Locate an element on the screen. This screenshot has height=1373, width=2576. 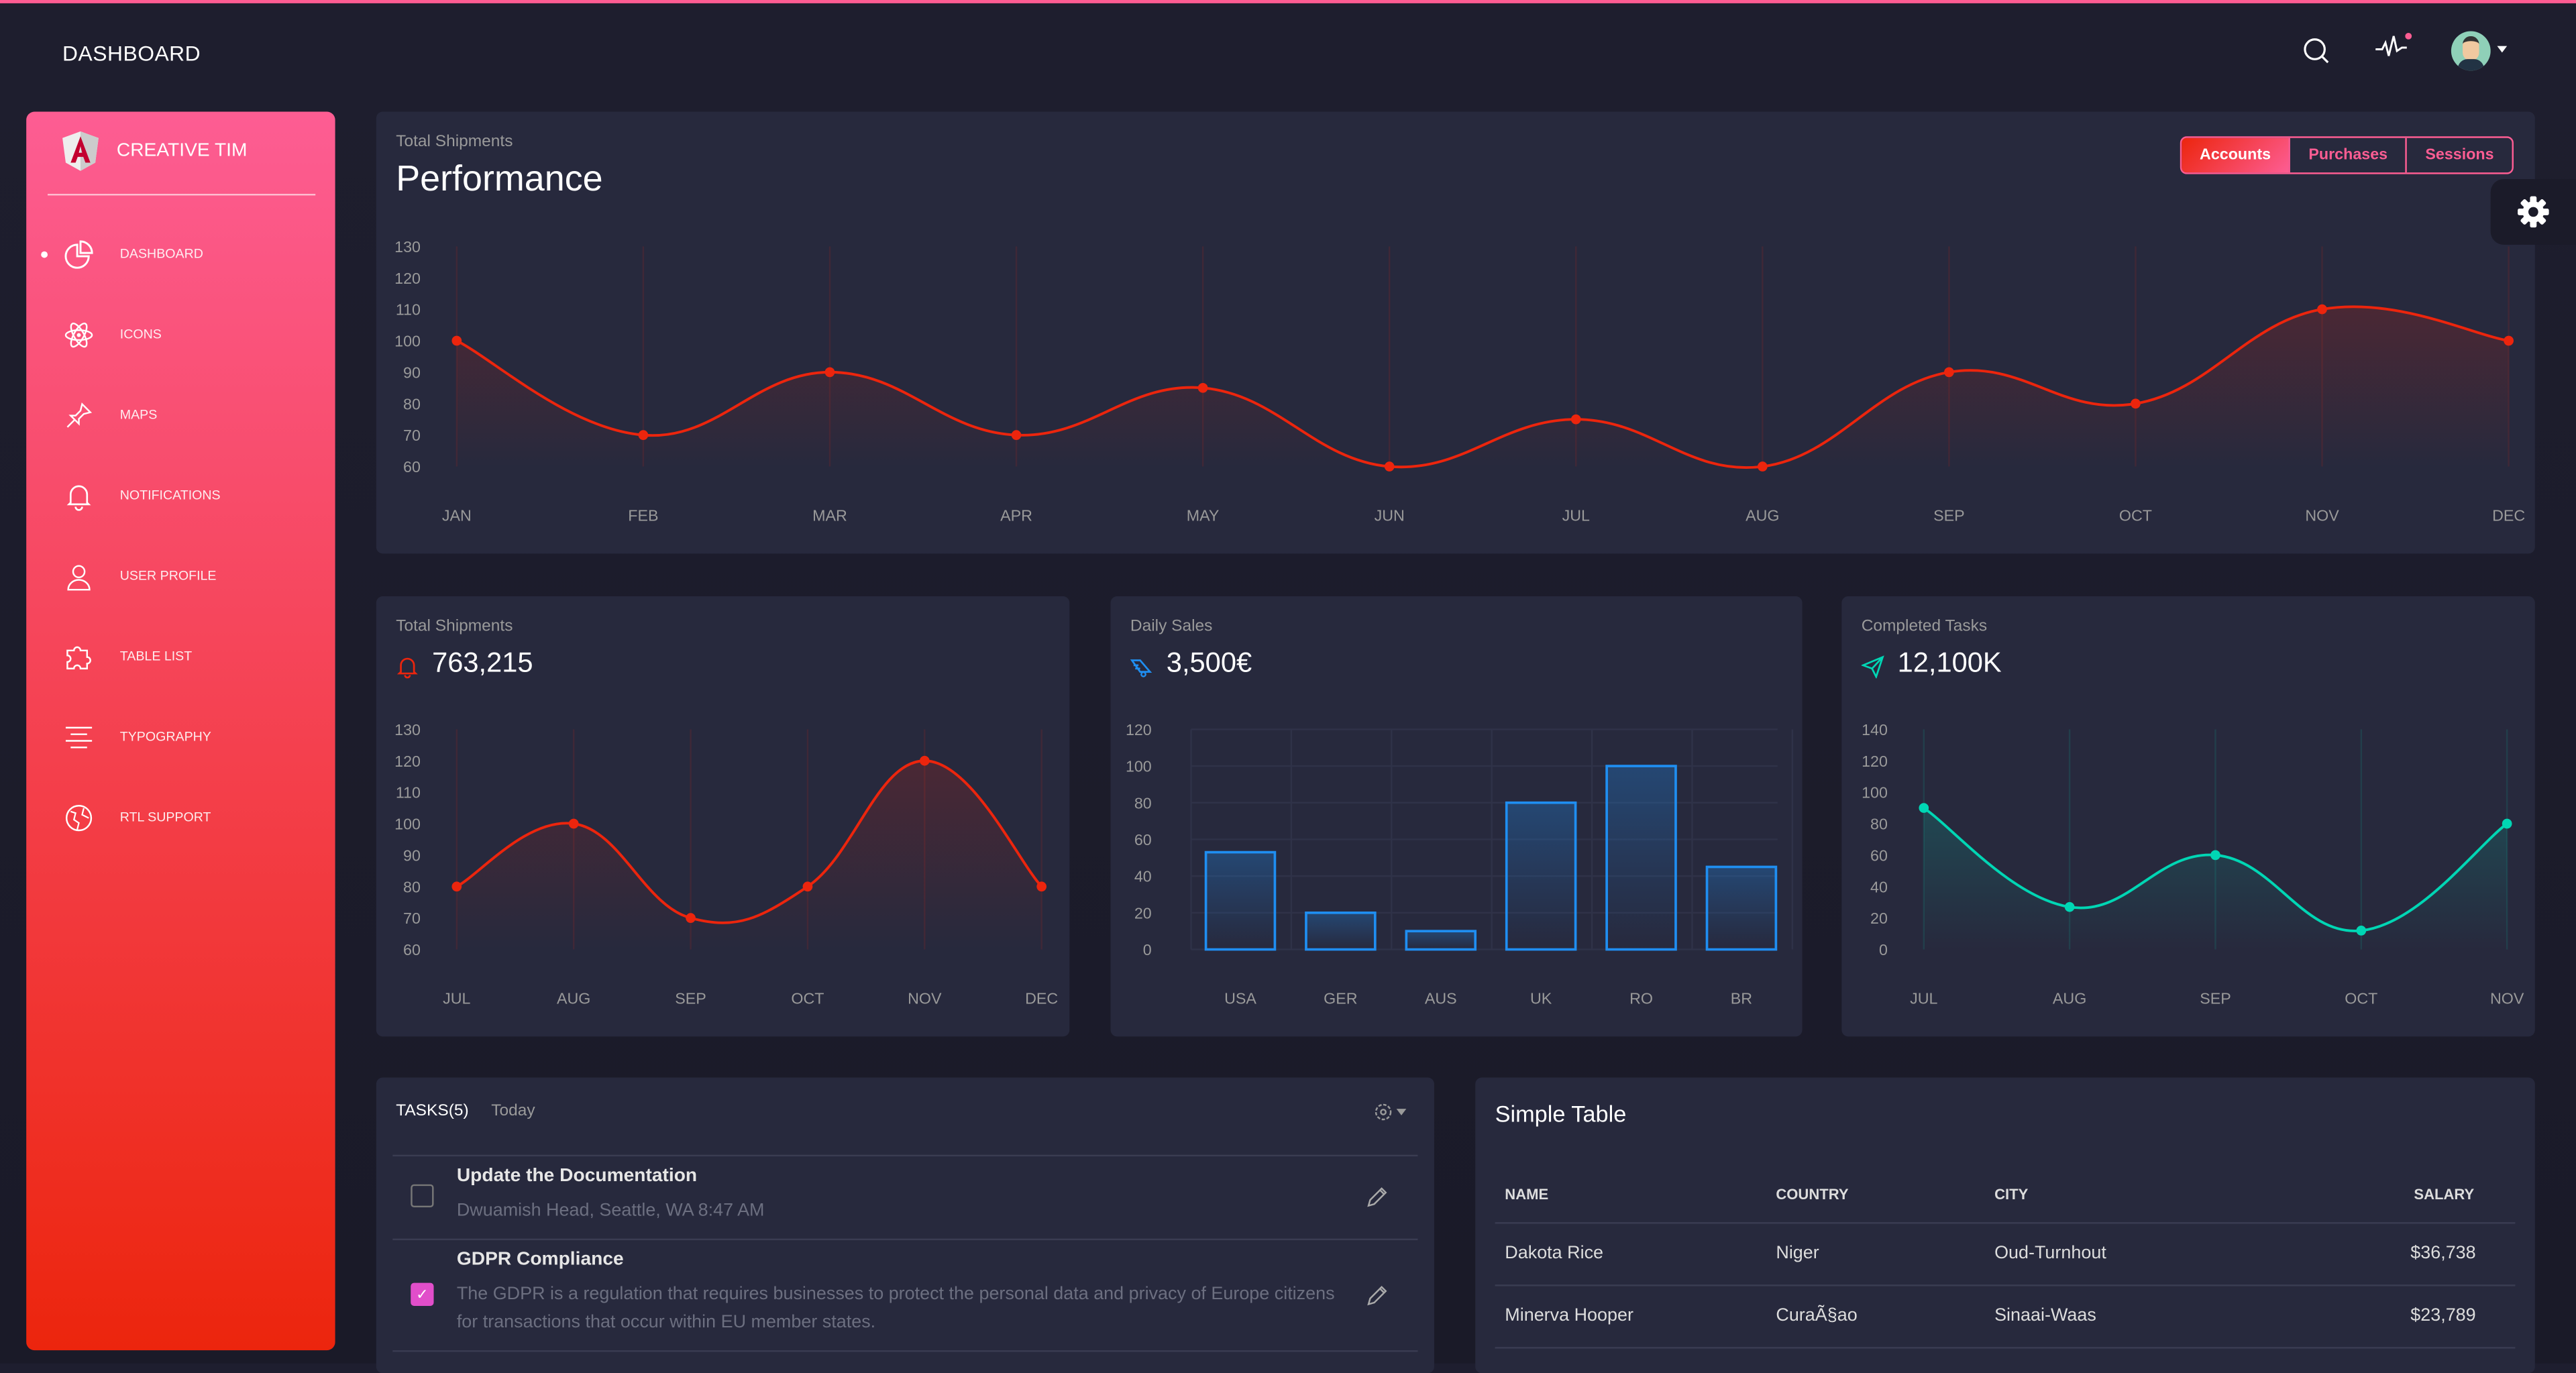
y-tick-label: 110 is located at coordinates (408, 793).